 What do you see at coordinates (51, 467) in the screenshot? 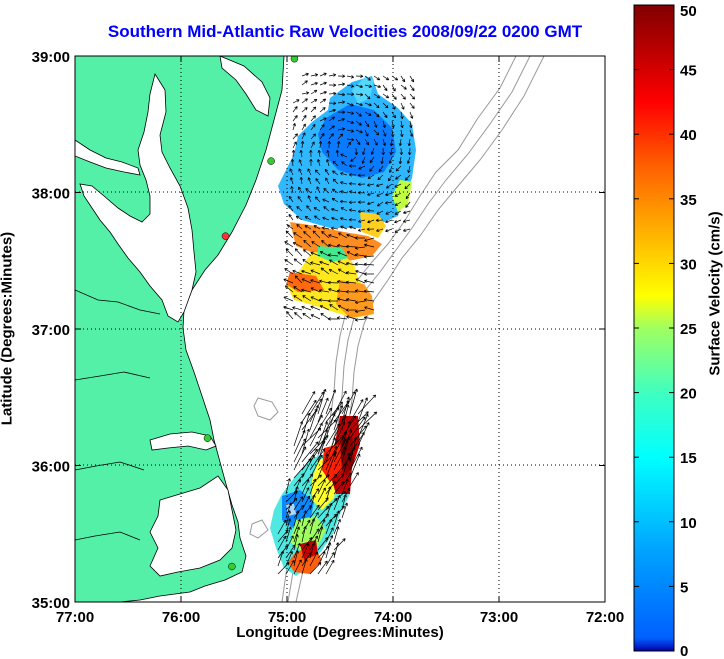
I see `y-tick-label: 36:00` at bounding box center [51, 467].